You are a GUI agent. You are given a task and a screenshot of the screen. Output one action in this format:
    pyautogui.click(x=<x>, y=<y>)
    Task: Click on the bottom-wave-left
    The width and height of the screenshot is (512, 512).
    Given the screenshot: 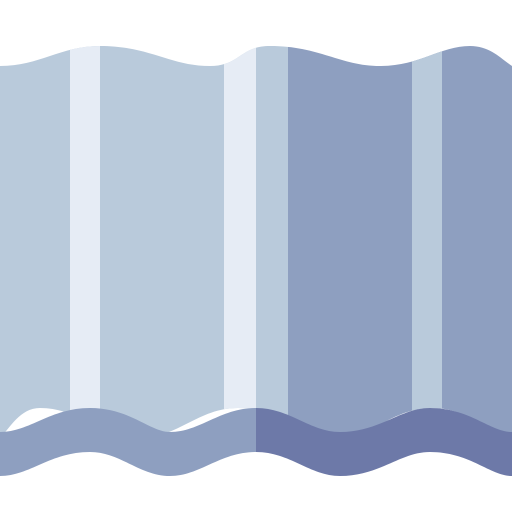 What is the action you would take?
    pyautogui.click(x=128, y=442)
    